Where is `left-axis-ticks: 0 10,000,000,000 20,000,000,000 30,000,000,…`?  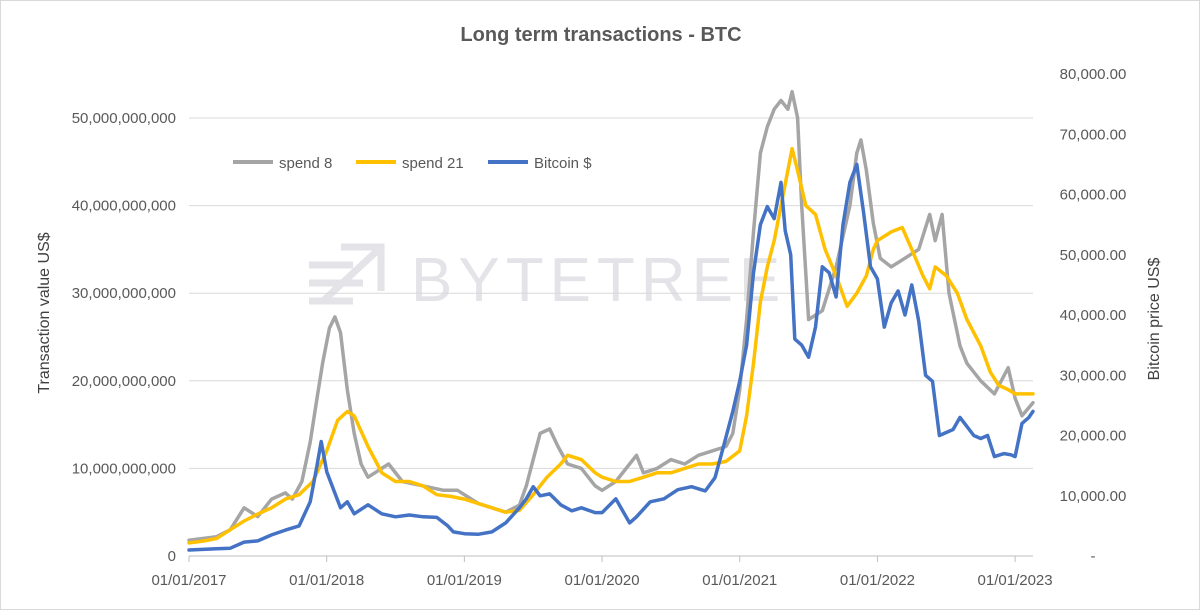 left-axis-ticks: 0 10,000,000,000 20,000,000,000 30,000,000,… is located at coordinates (124, 337).